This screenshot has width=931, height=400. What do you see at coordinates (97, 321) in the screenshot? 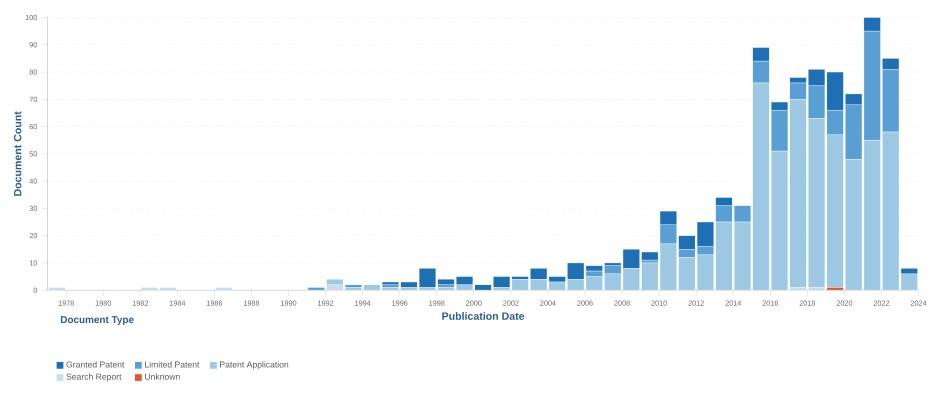
I see `legend-title: Document Type` at bounding box center [97, 321].